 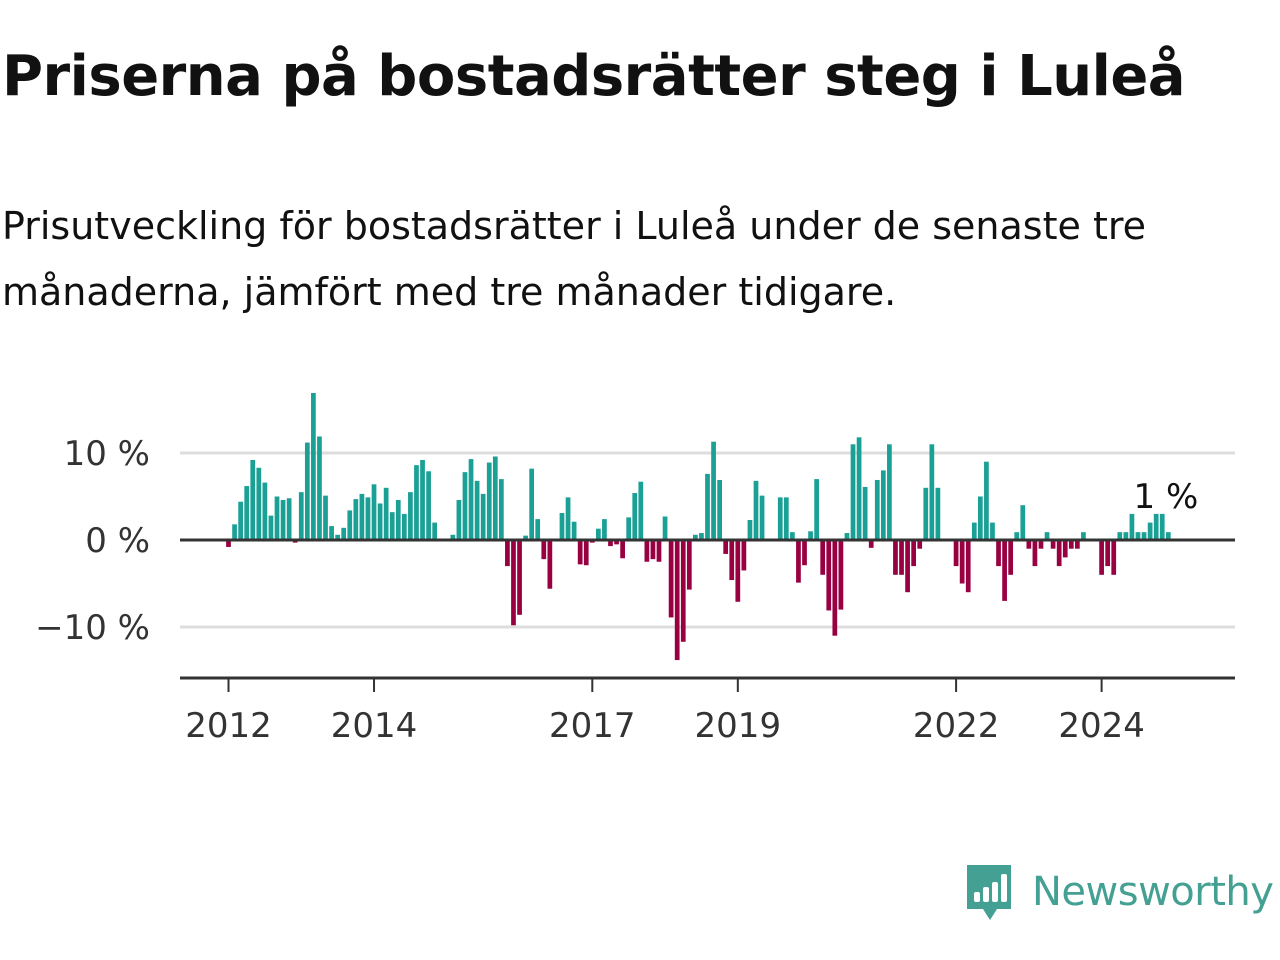 I want to click on chart-bubble-icon, so click(x=989, y=892).